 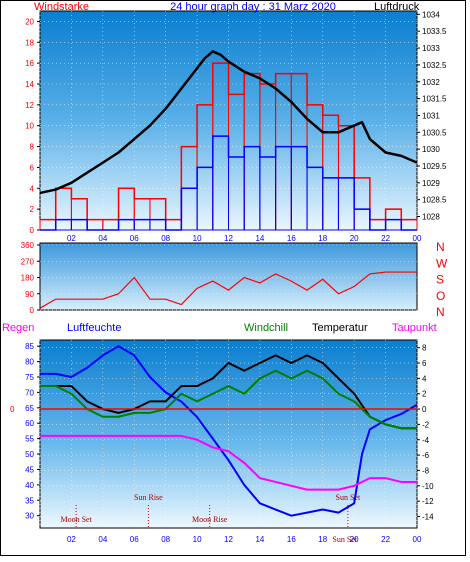 I want to click on temperature-tick-label: -10, so click(x=428, y=486).